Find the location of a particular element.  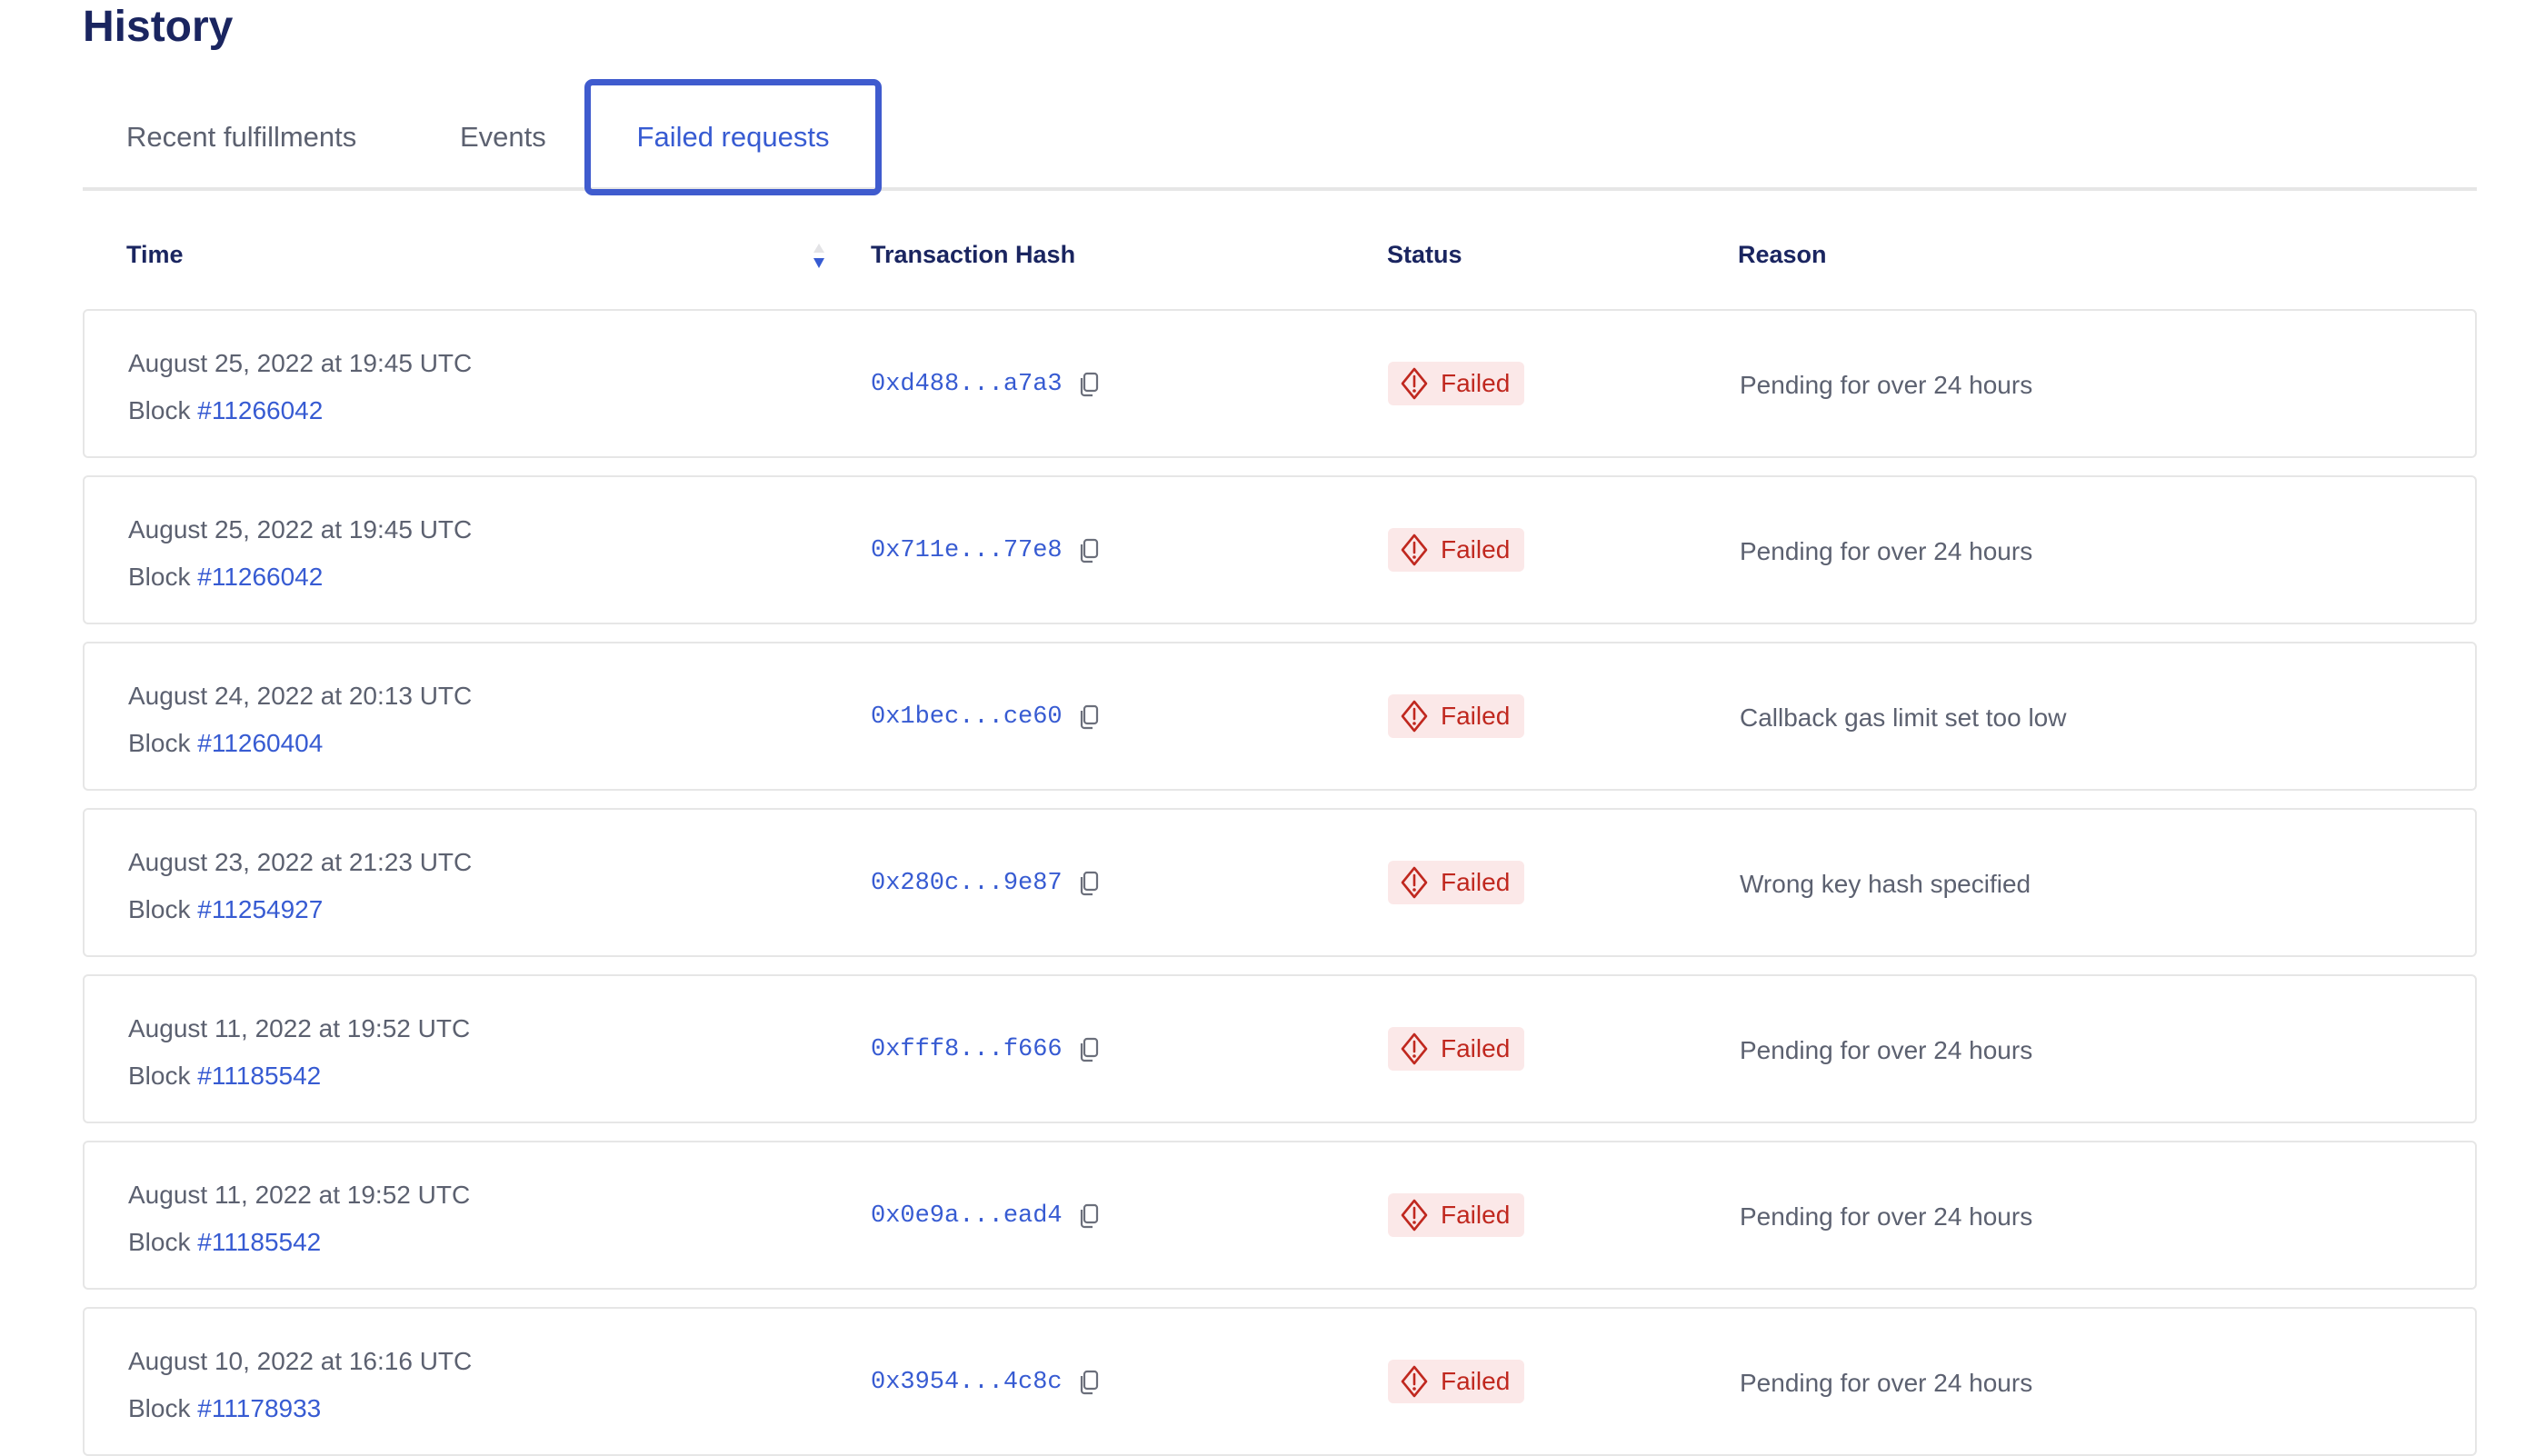

row-reason: Wrong key hash specified is located at coordinates (1886, 884).